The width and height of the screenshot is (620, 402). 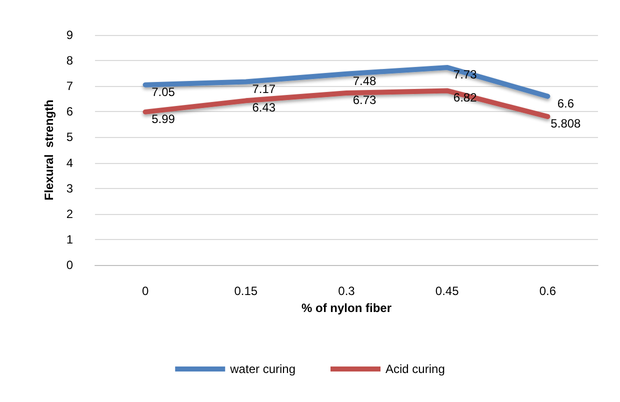 What do you see at coordinates (164, 119) in the screenshot?
I see `data-label: 5.99` at bounding box center [164, 119].